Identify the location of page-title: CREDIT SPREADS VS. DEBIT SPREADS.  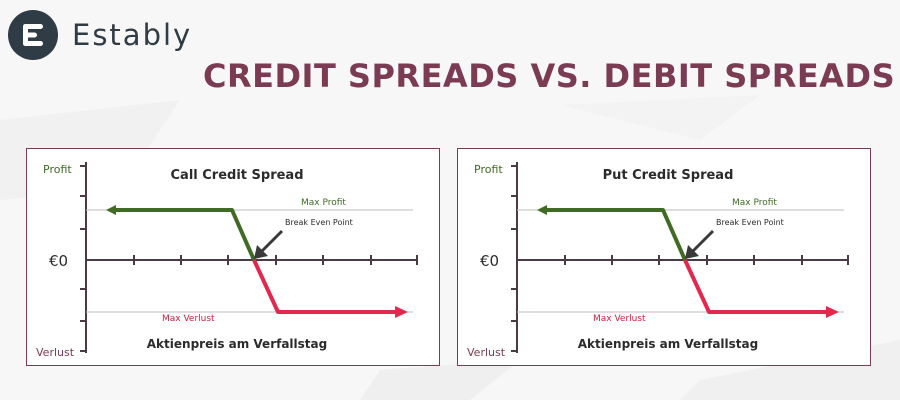
(549, 76).